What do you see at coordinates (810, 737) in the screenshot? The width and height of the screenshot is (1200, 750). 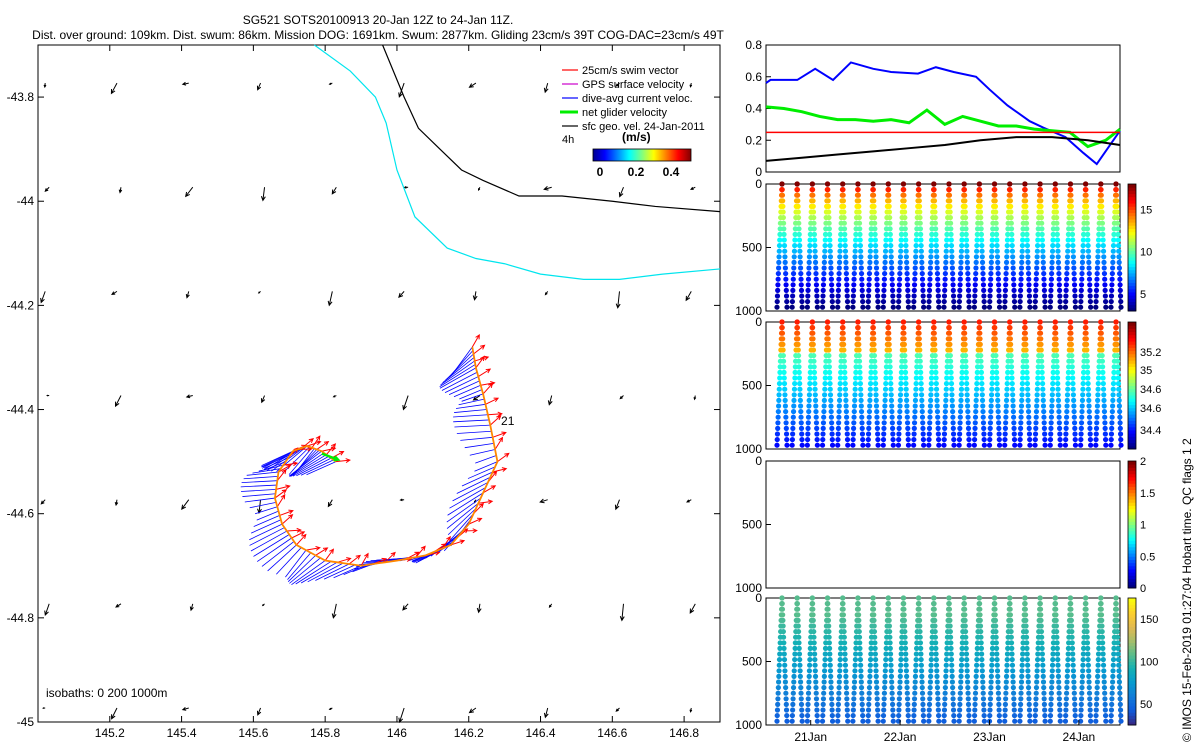 I see `date-tick-label: 21Jan` at bounding box center [810, 737].